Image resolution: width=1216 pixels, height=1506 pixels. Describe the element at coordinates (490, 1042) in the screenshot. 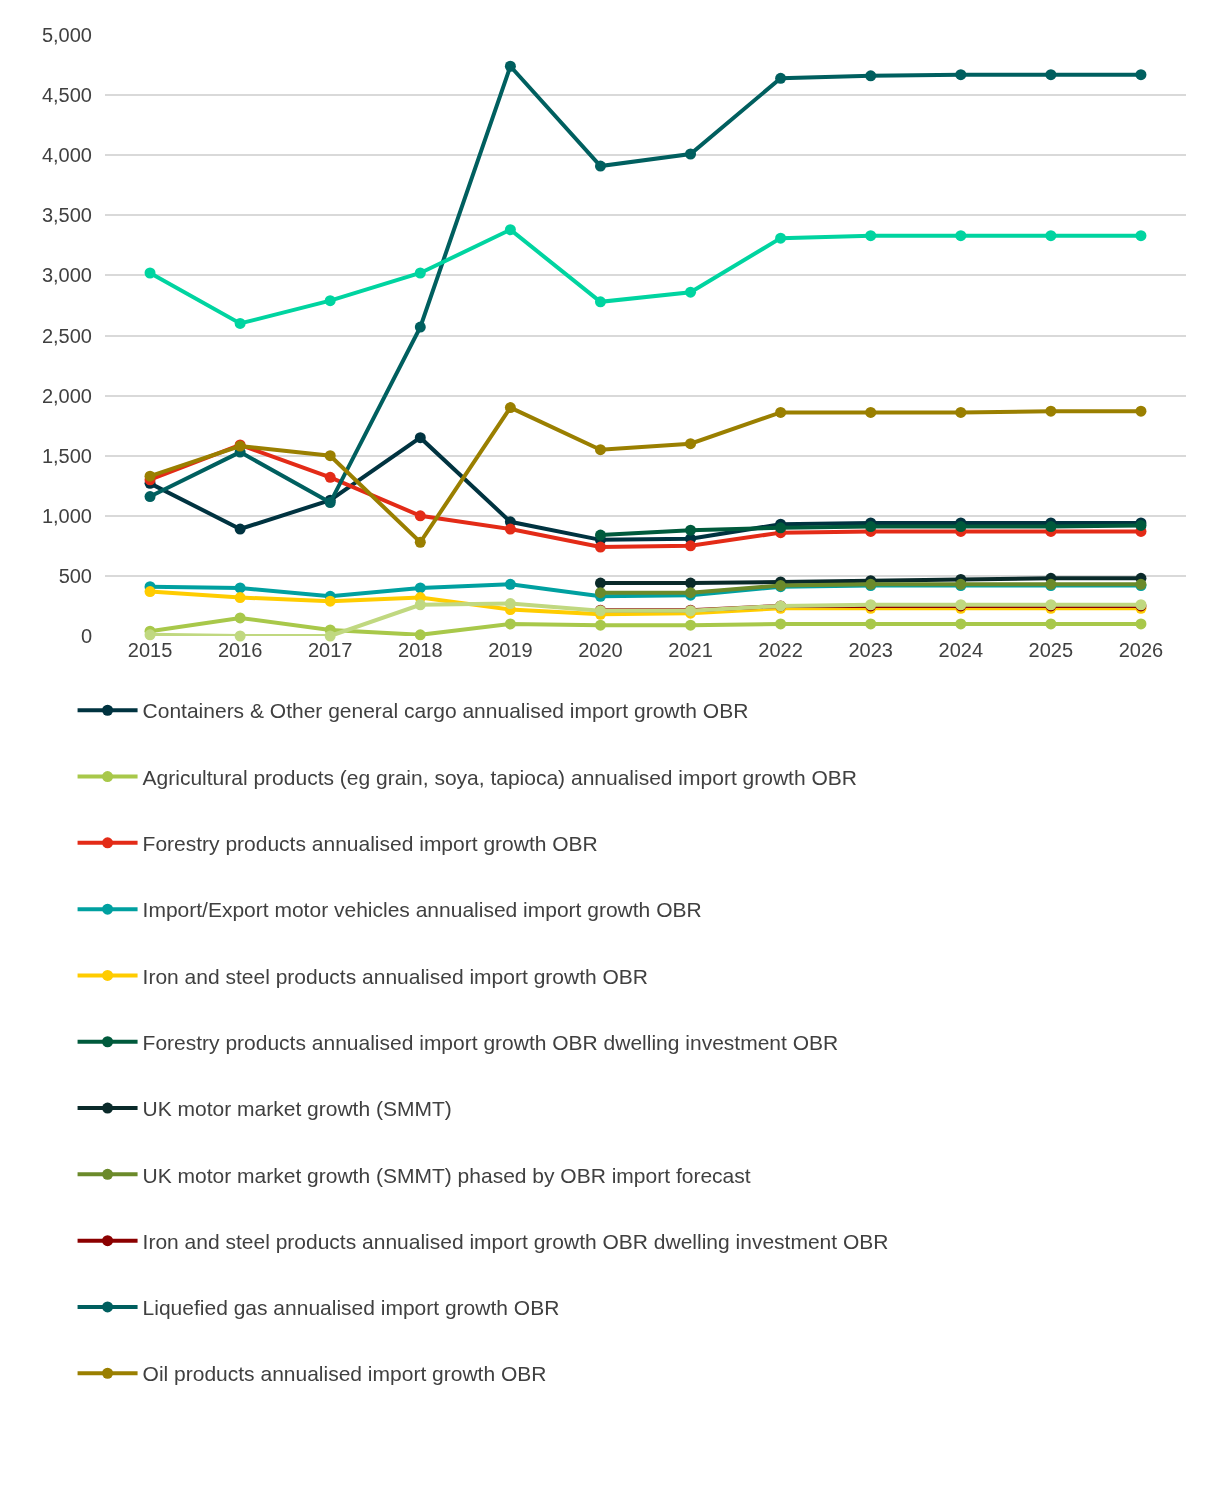

I see `legend-label: Forestry products annualised import growth OBR dwelling investment OBR` at that location.